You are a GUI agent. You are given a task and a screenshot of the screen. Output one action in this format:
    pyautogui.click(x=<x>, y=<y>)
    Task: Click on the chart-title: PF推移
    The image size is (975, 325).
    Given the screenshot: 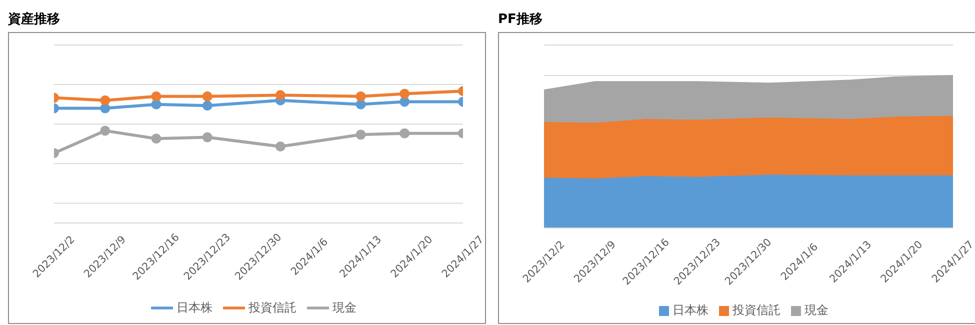 What is the action you would take?
    pyautogui.click(x=521, y=20)
    